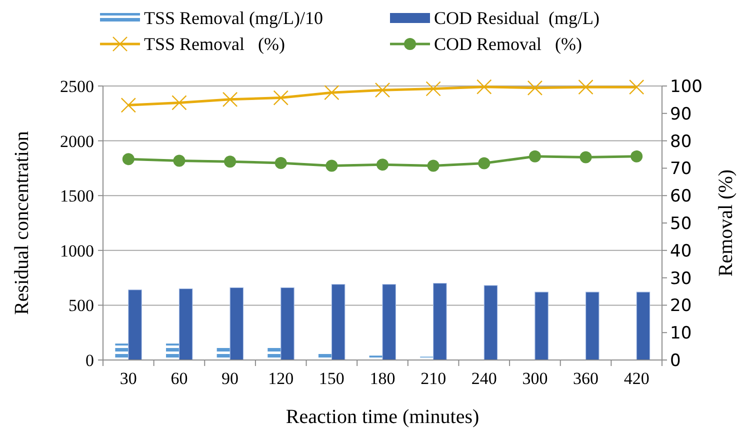  I want to click on x-axis-title: Reaction time (minutes), so click(383, 417).